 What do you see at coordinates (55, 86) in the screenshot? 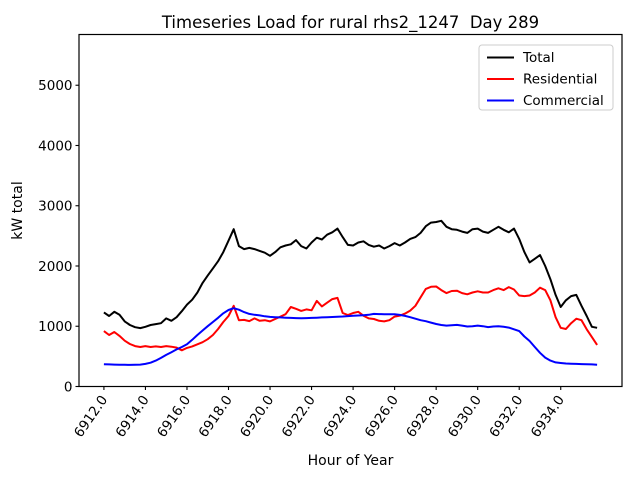
I see `y-tick-label: 5000` at bounding box center [55, 86].